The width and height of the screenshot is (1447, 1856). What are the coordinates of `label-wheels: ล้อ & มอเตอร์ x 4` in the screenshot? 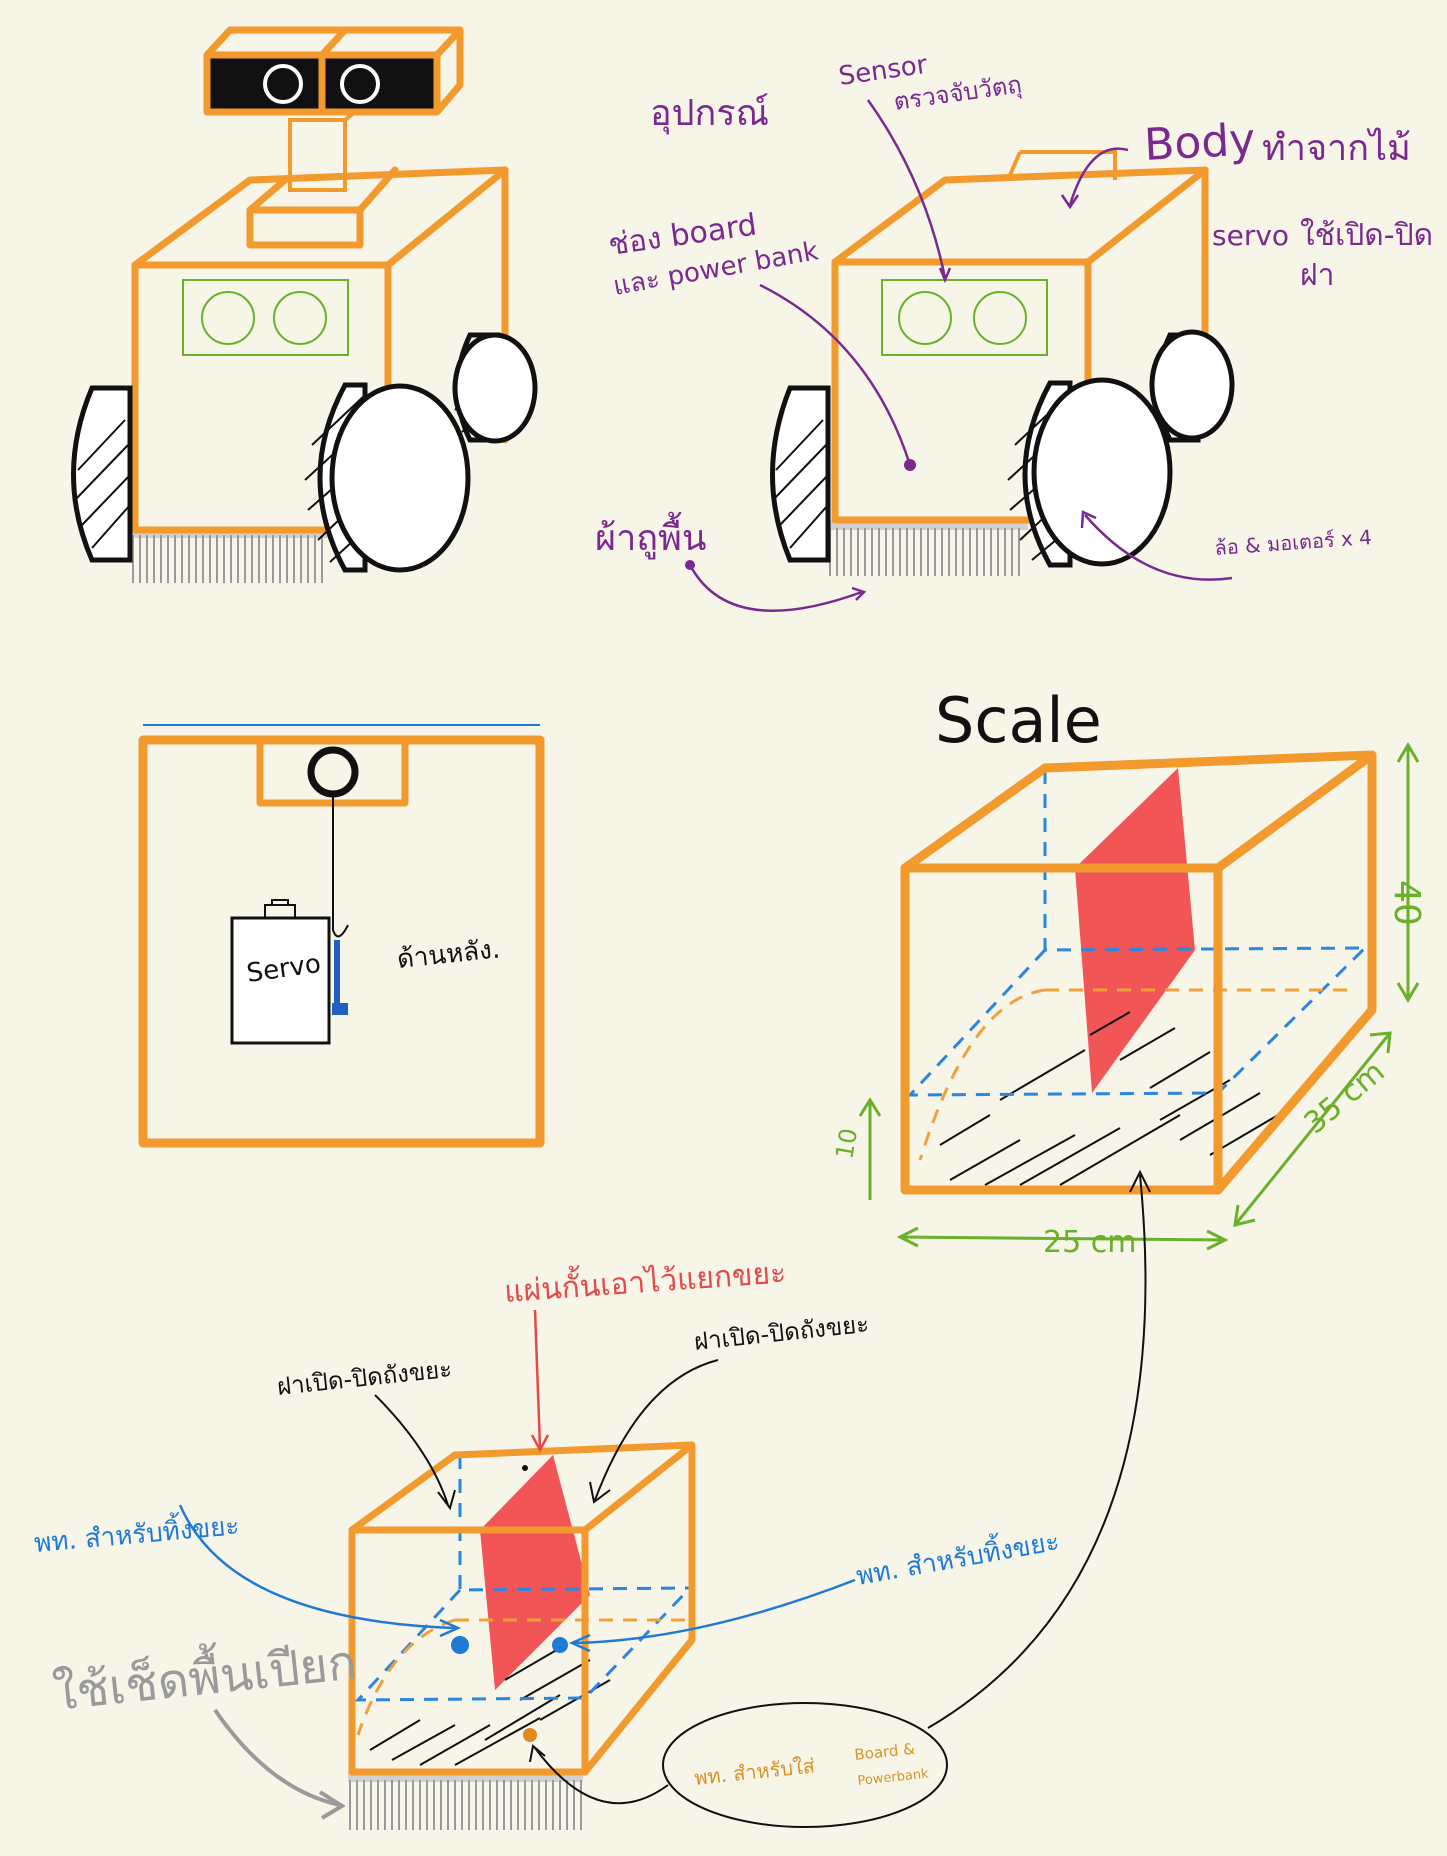 It's located at (1293, 542).